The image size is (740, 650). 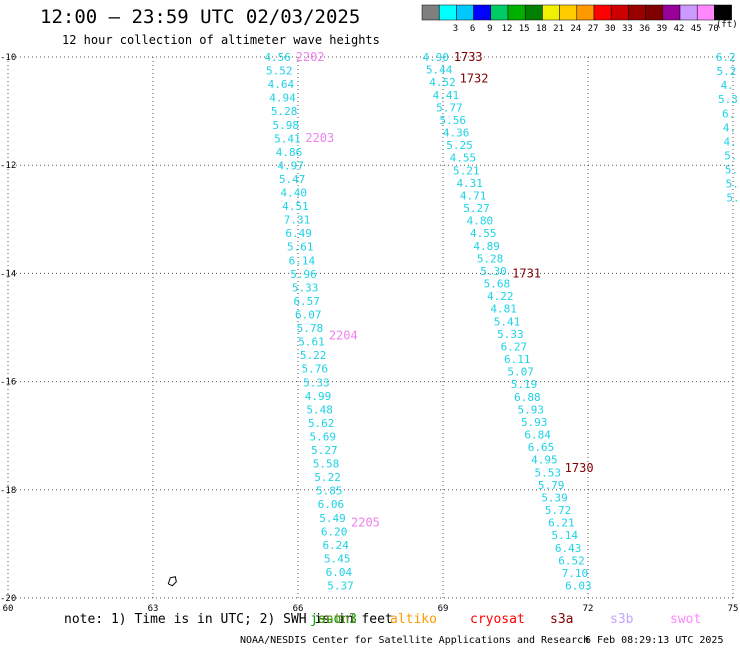 What do you see at coordinates (289, 152) in the screenshot?
I see `wave-height-label: 4.86` at bounding box center [289, 152].